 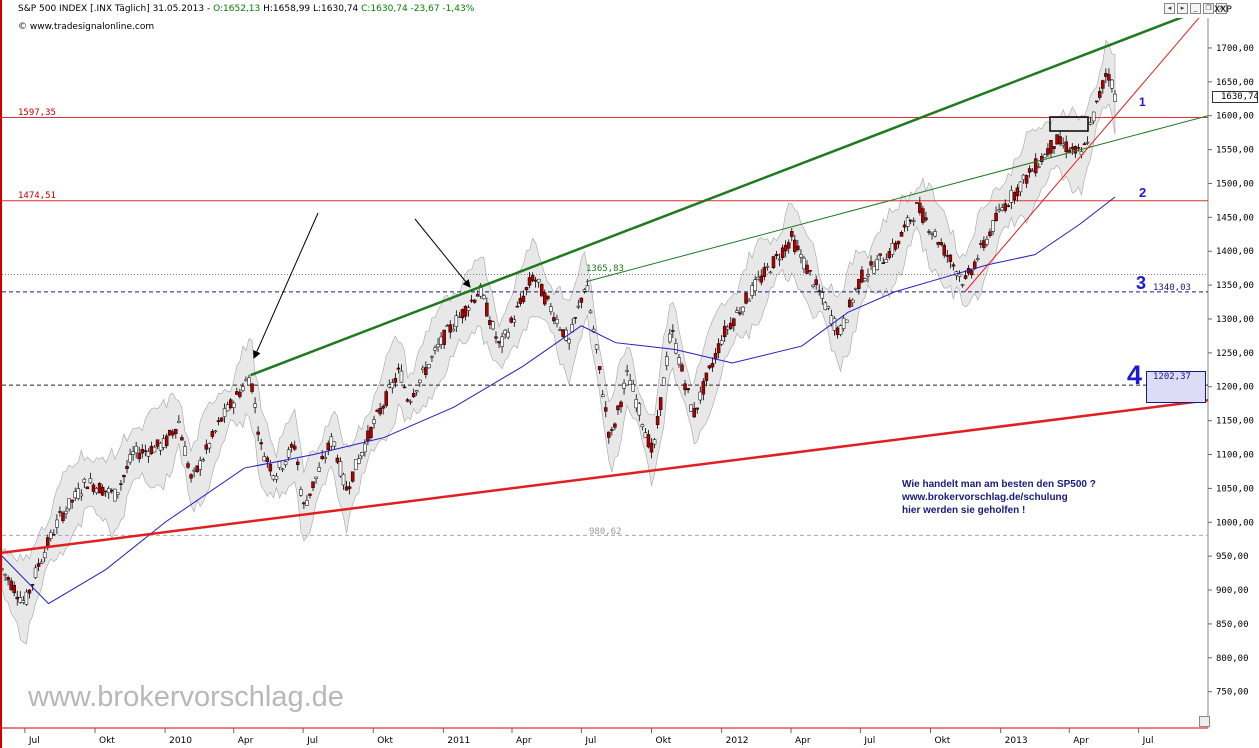 What do you see at coordinates (1235, 523) in the screenshot?
I see `y-tick-label: 1000,00` at bounding box center [1235, 523].